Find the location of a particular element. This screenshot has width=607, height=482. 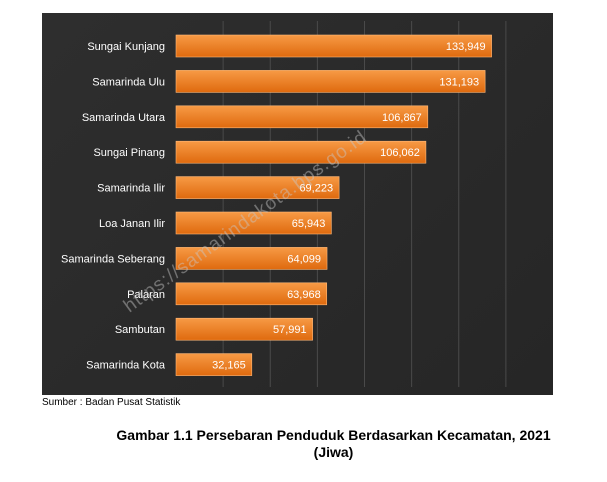

category-label: Sungai Pinang is located at coordinates (129, 153).